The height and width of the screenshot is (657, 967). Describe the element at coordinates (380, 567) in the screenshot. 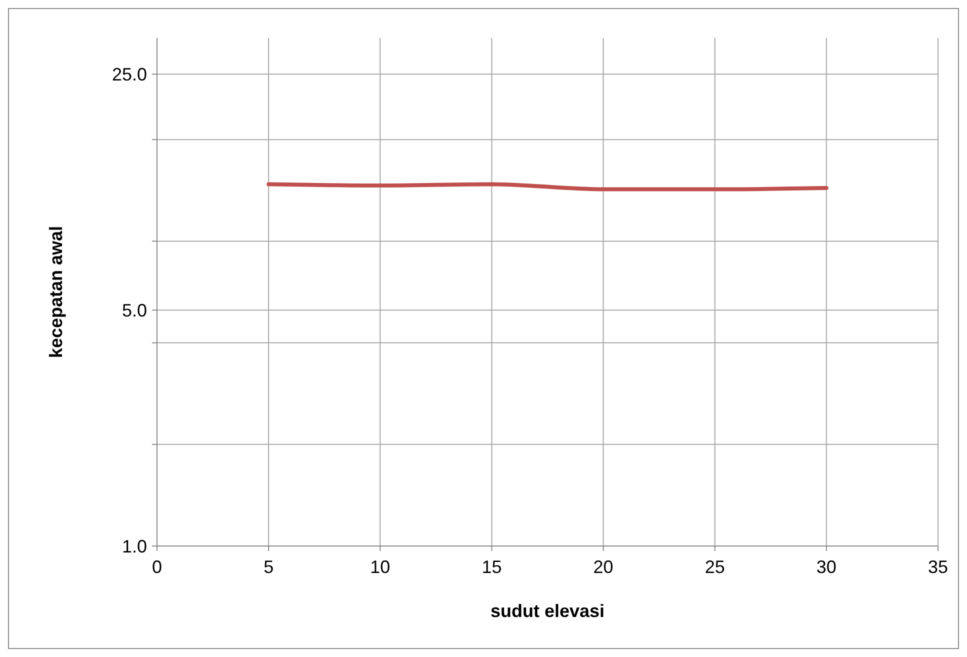

I see `x-tick-label: 10` at that location.